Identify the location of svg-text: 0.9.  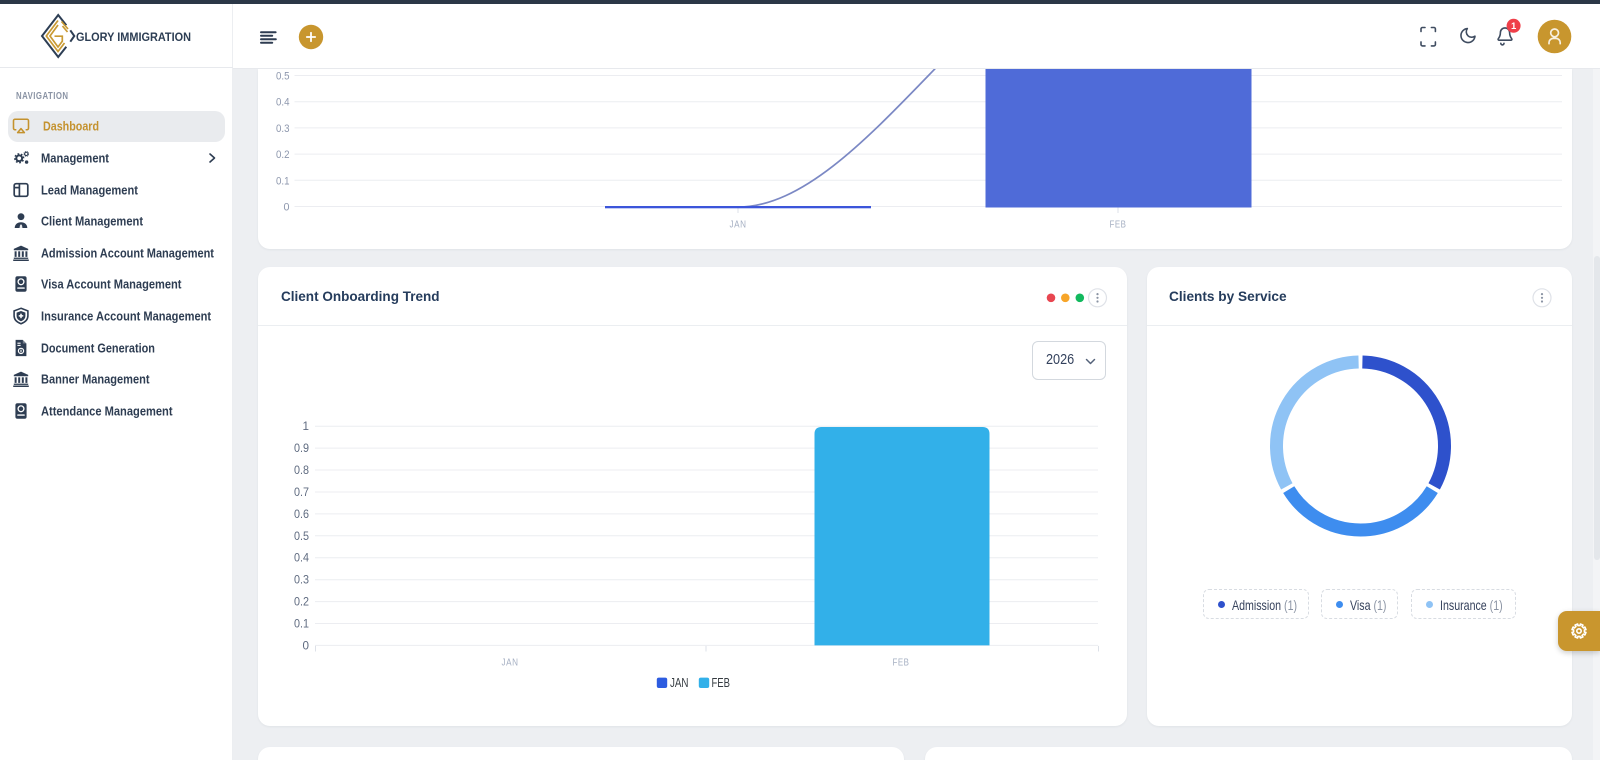
(301, 448).